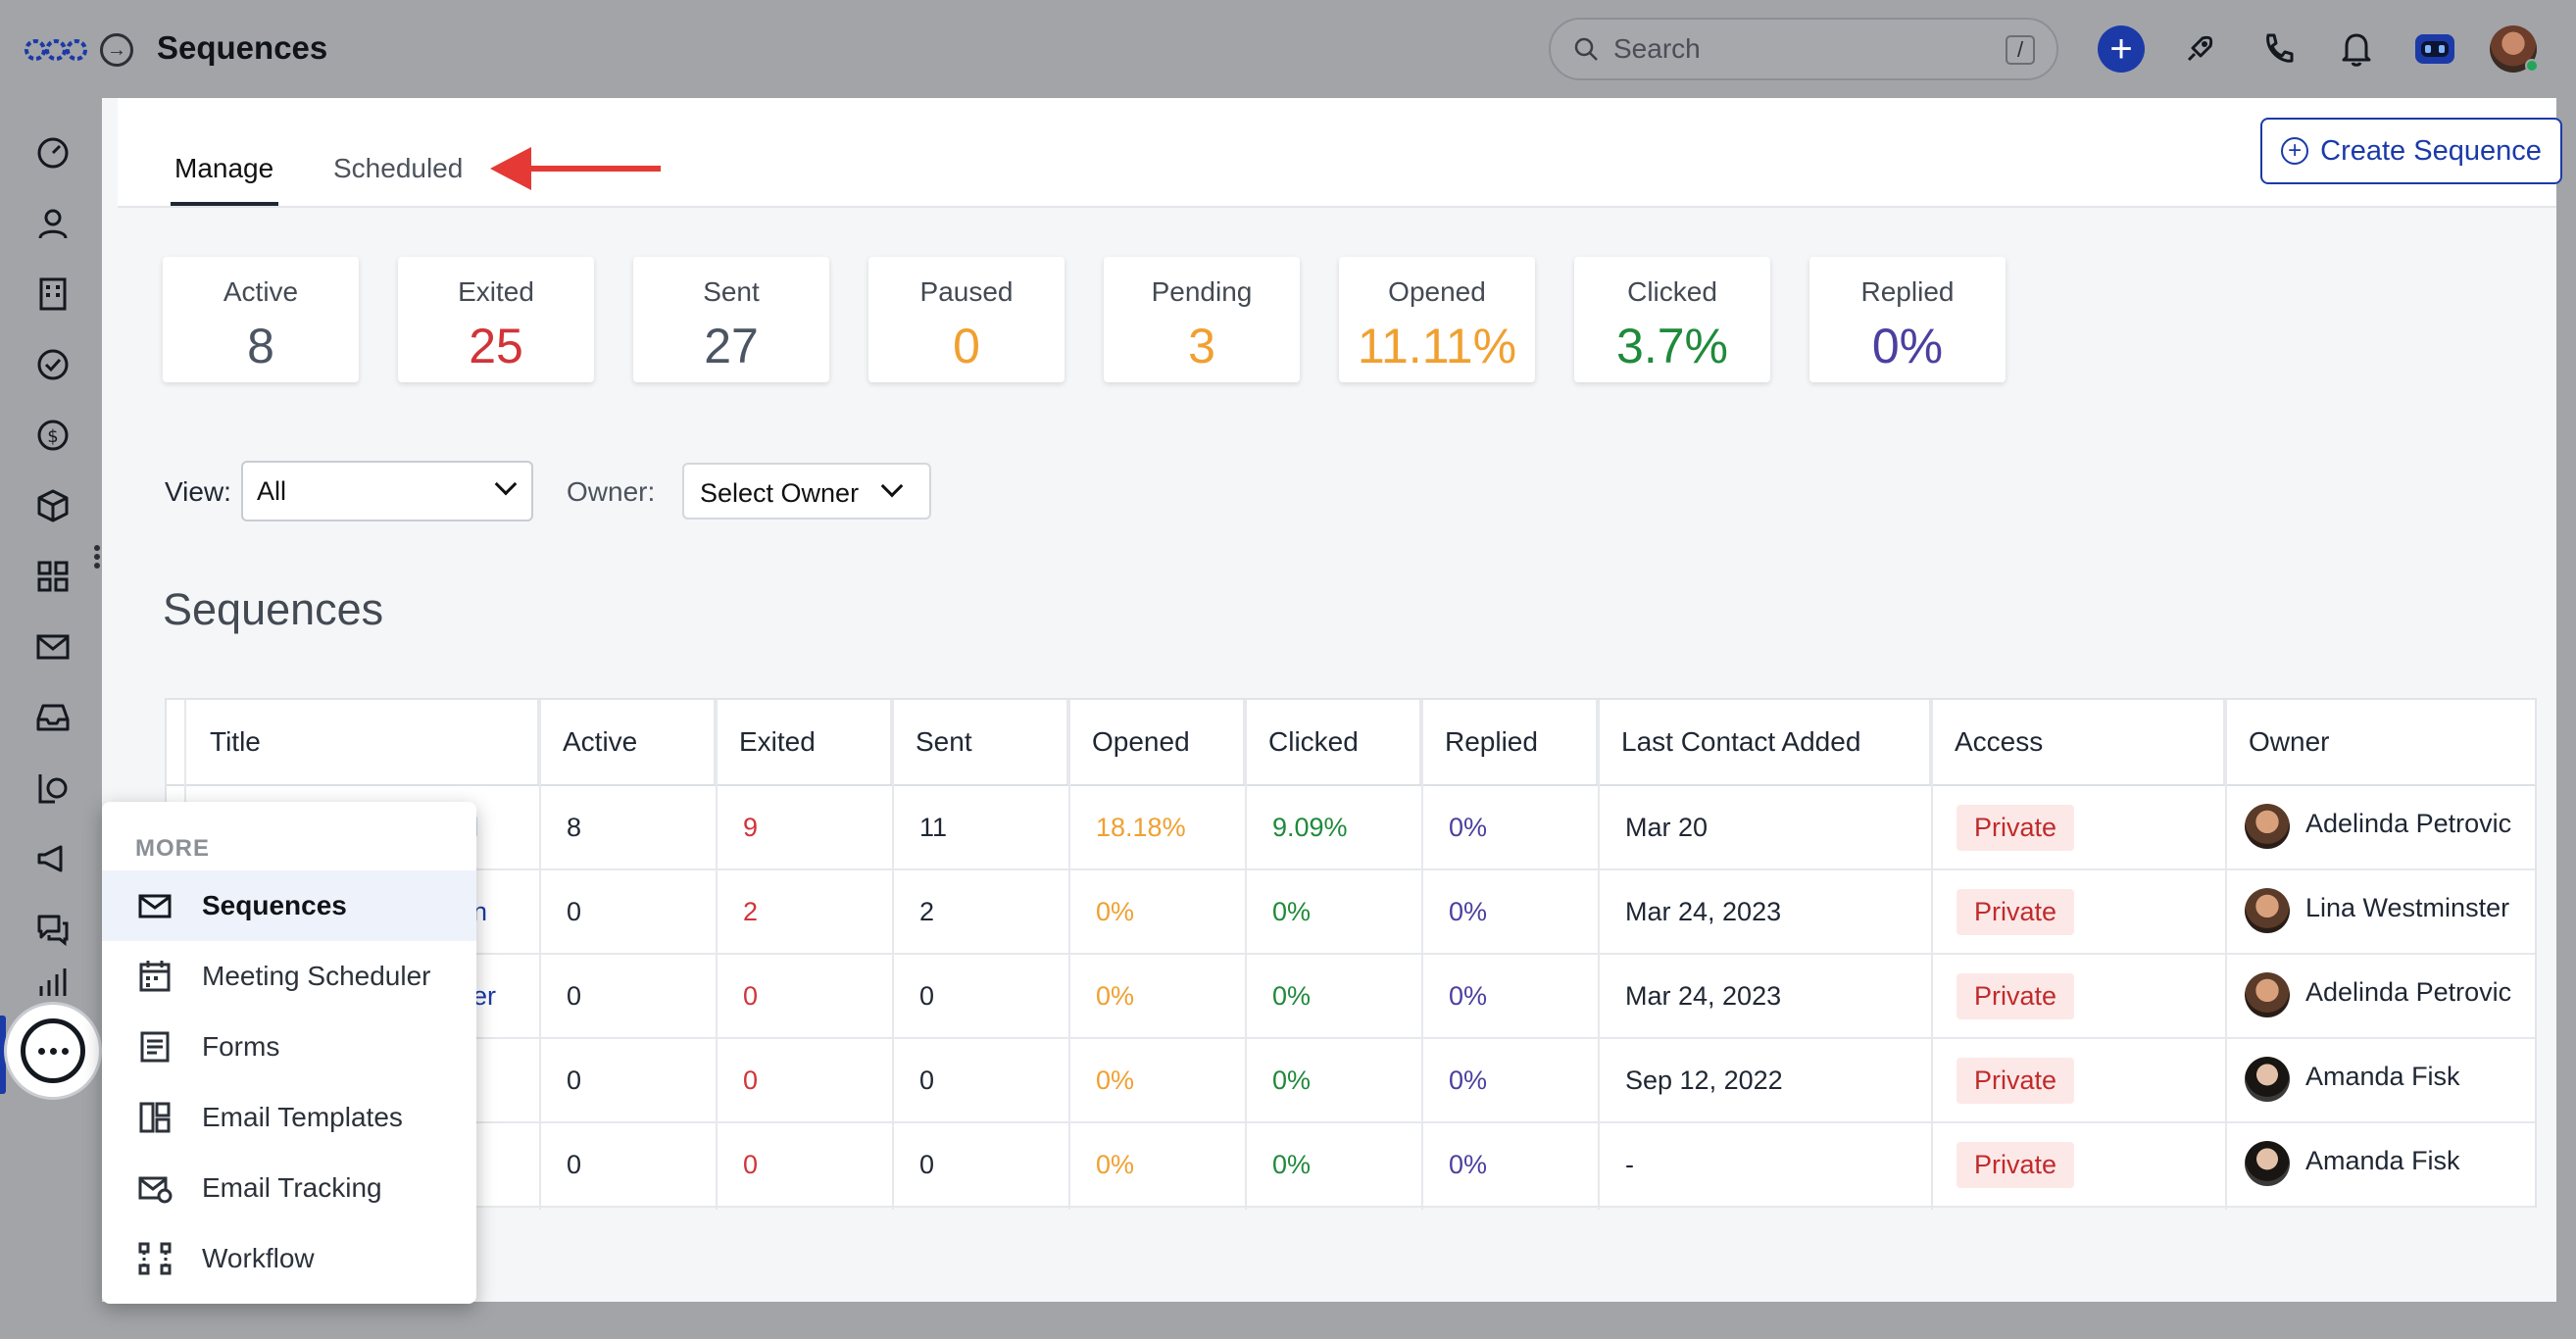  I want to click on more-menu-button, so click(53, 1051).